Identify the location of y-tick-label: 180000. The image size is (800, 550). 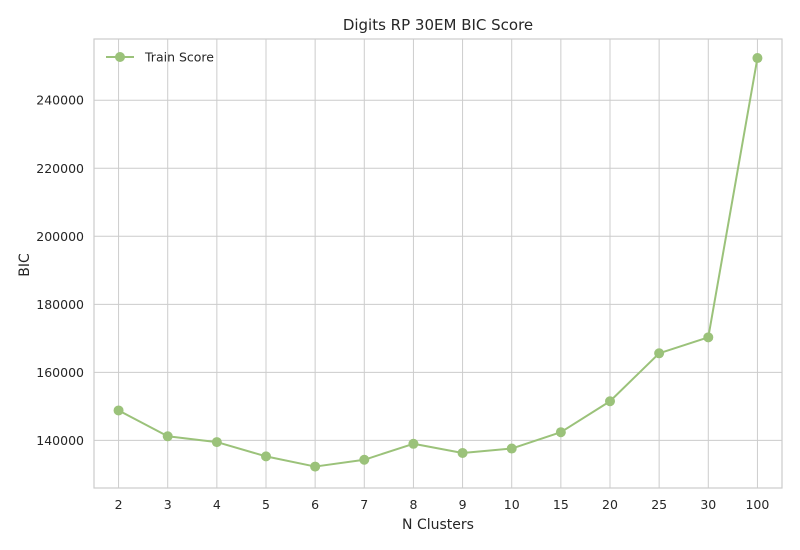
(60, 304).